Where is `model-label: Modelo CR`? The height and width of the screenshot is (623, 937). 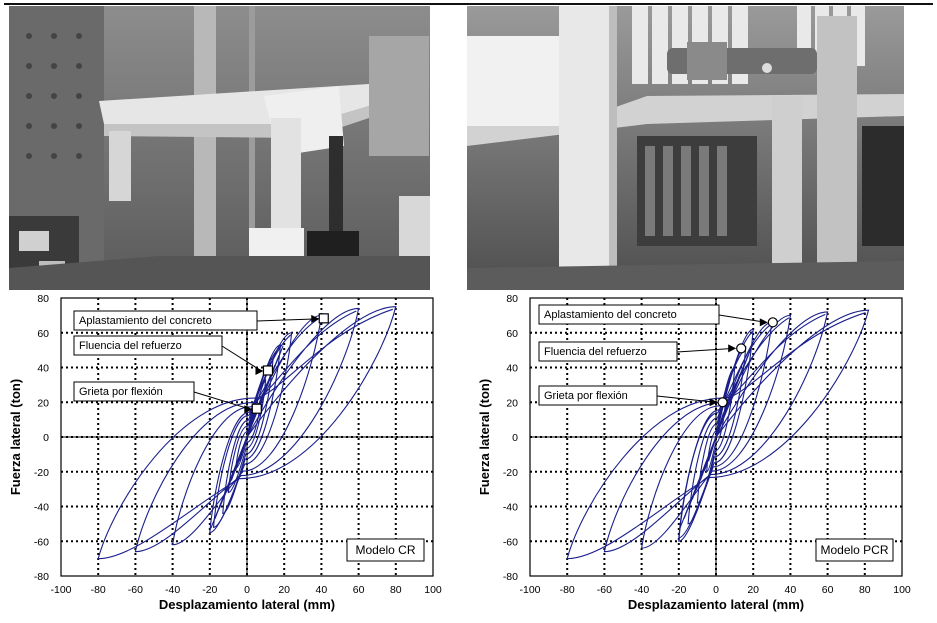 model-label: Modelo CR is located at coordinates (385, 550).